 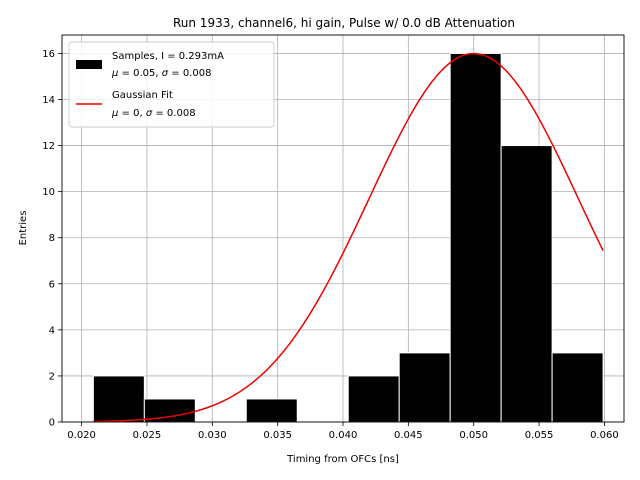 What do you see at coordinates (48, 54) in the screenshot?
I see `y-tick-label: 16` at bounding box center [48, 54].